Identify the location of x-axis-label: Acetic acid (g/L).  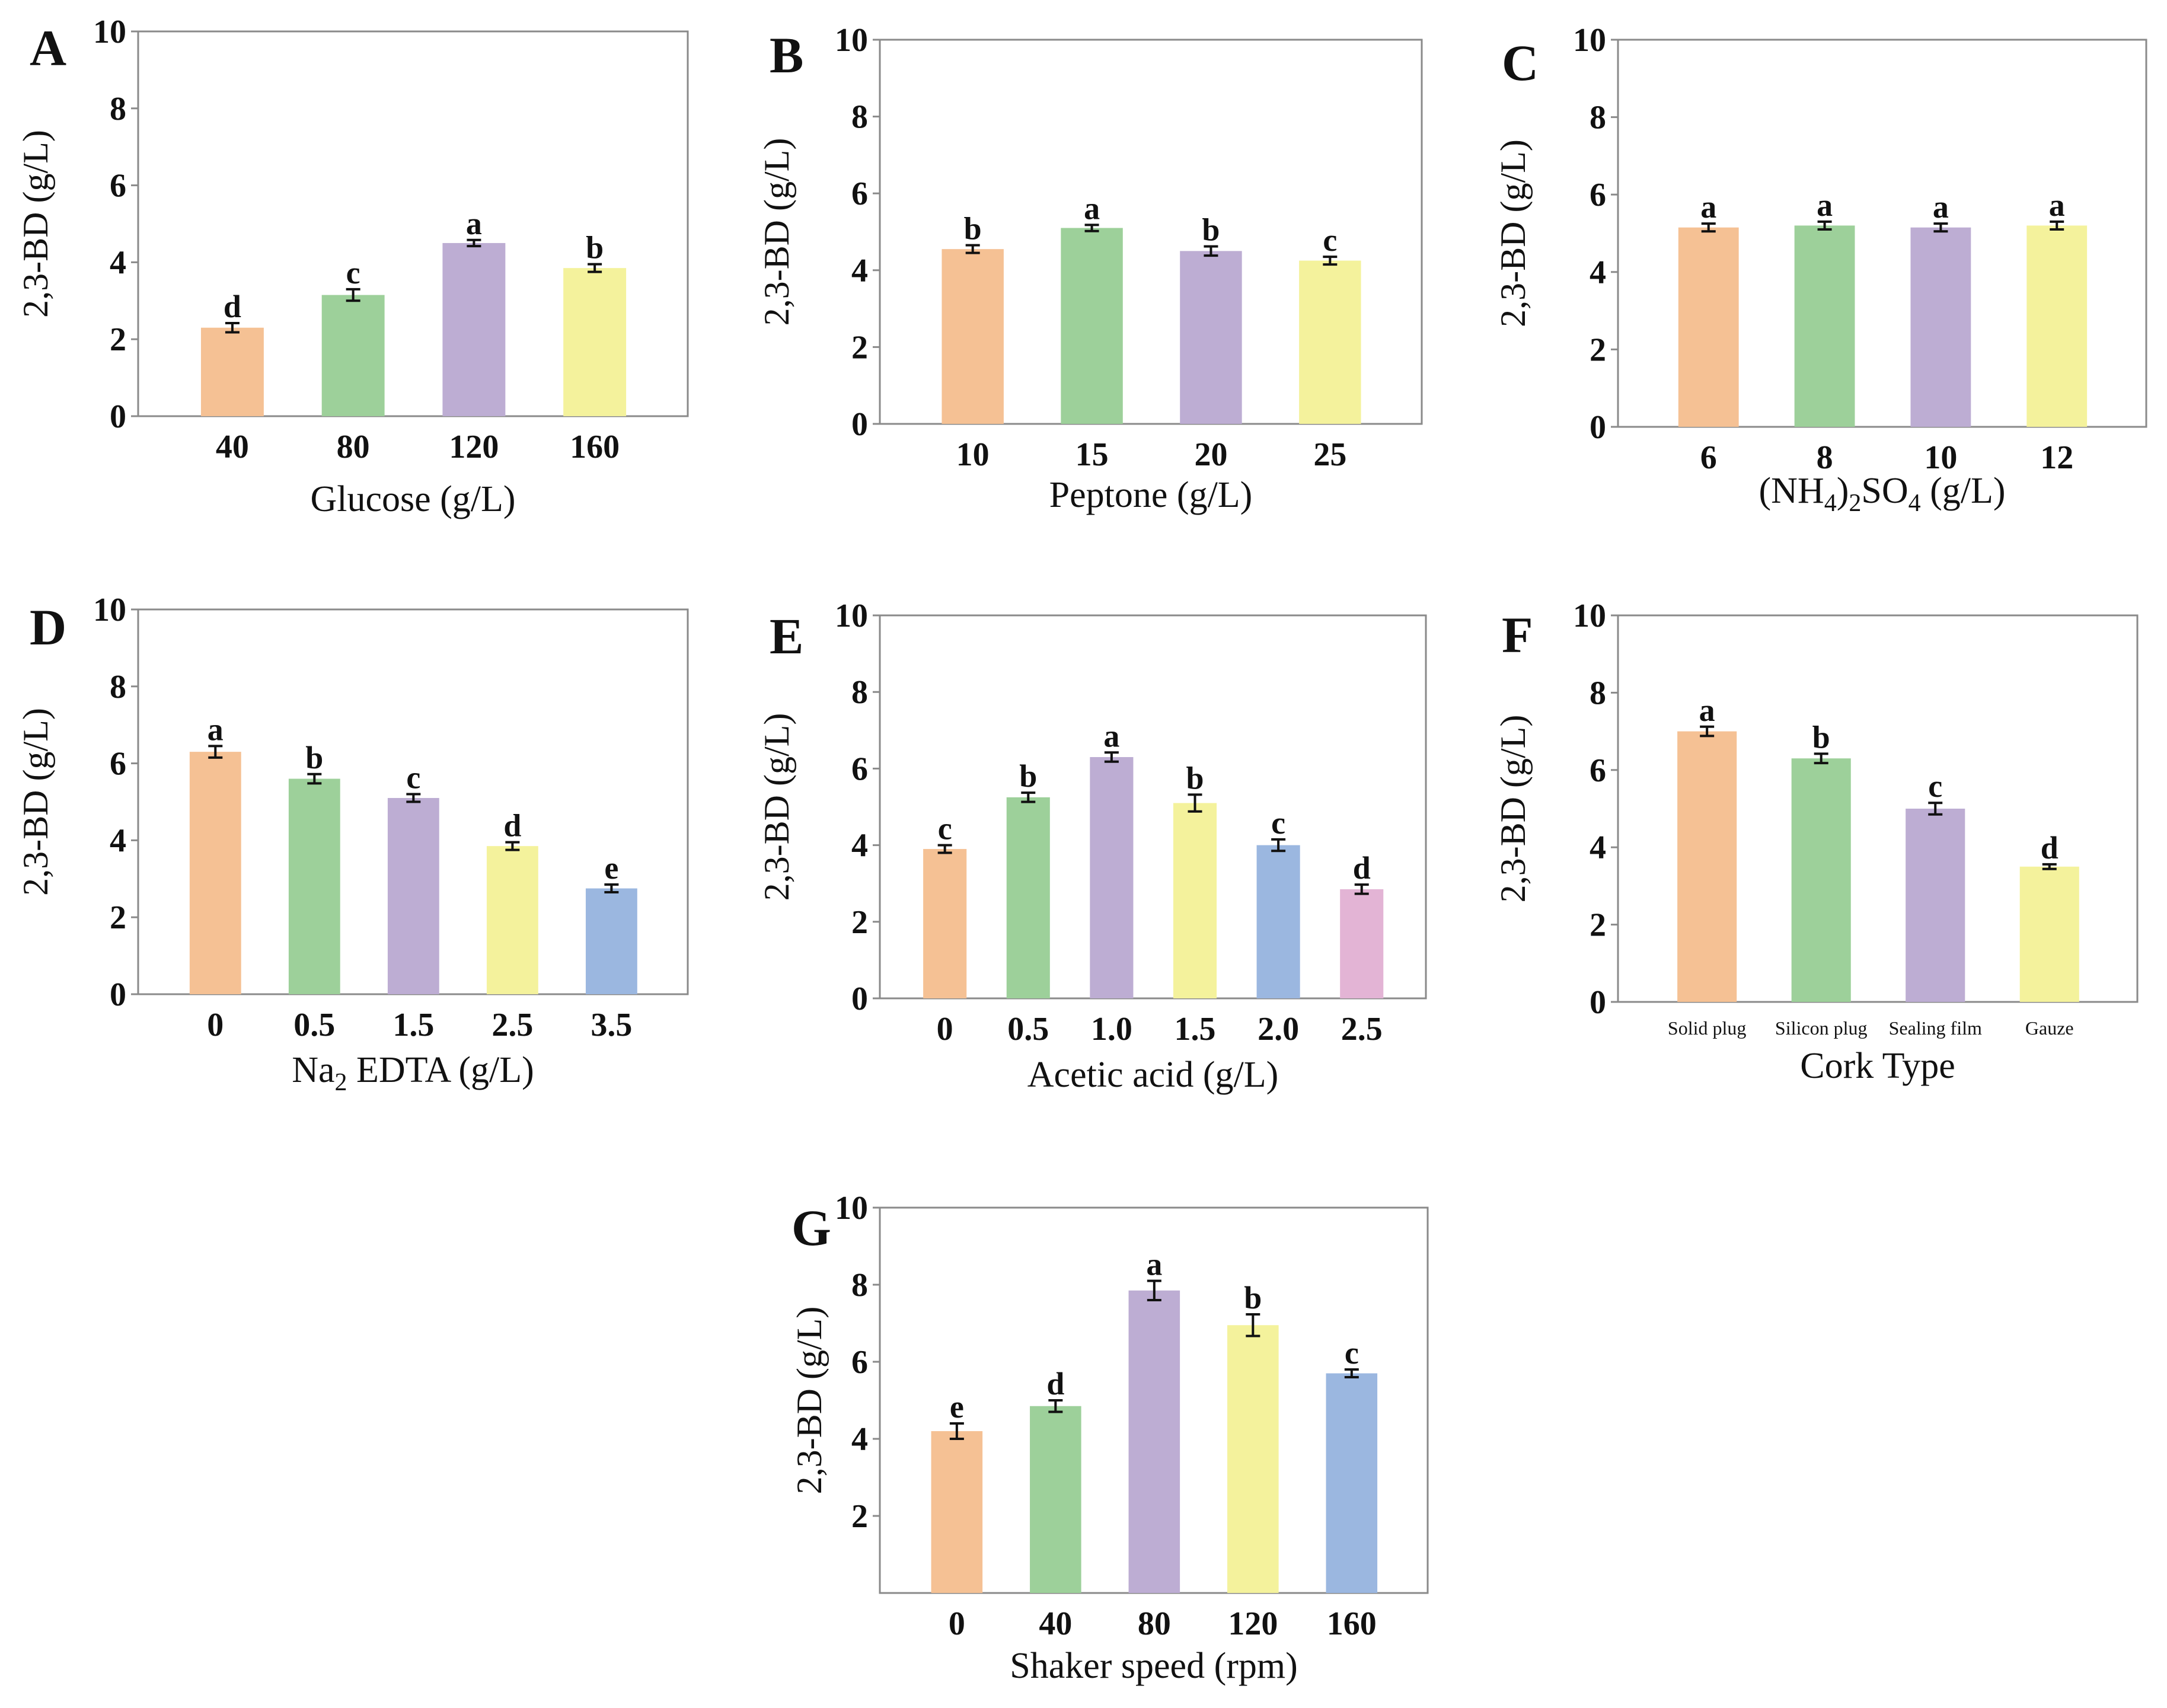
(1152, 1075).